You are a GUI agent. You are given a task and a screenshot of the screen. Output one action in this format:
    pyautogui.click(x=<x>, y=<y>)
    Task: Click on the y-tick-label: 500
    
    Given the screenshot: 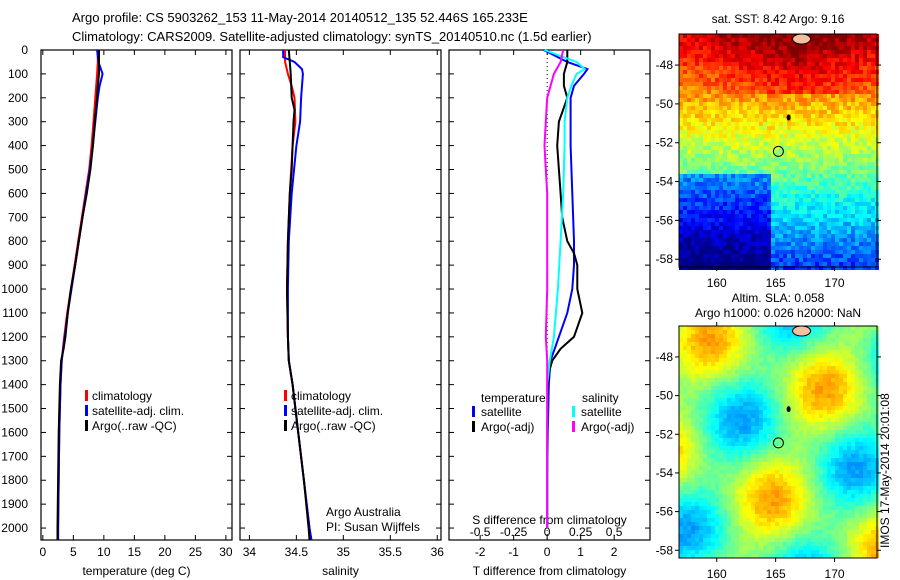 What is the action you would take?
    pyautogui.click(x=18, y=170)
    